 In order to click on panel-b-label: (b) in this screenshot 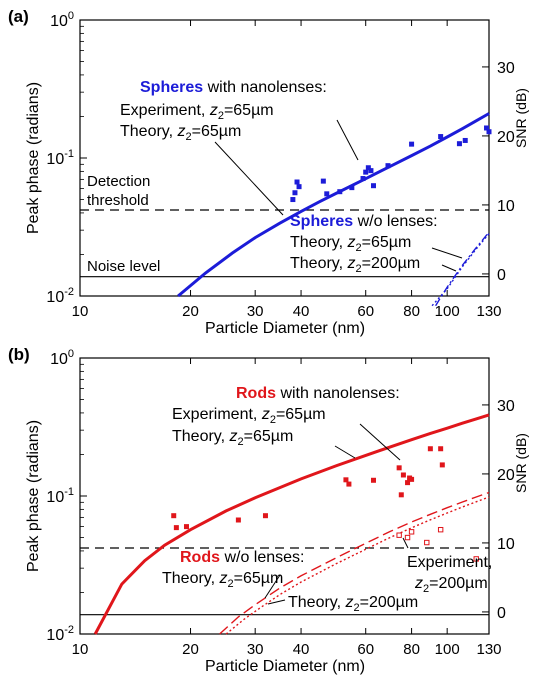, I will do `click(19, 354)`.